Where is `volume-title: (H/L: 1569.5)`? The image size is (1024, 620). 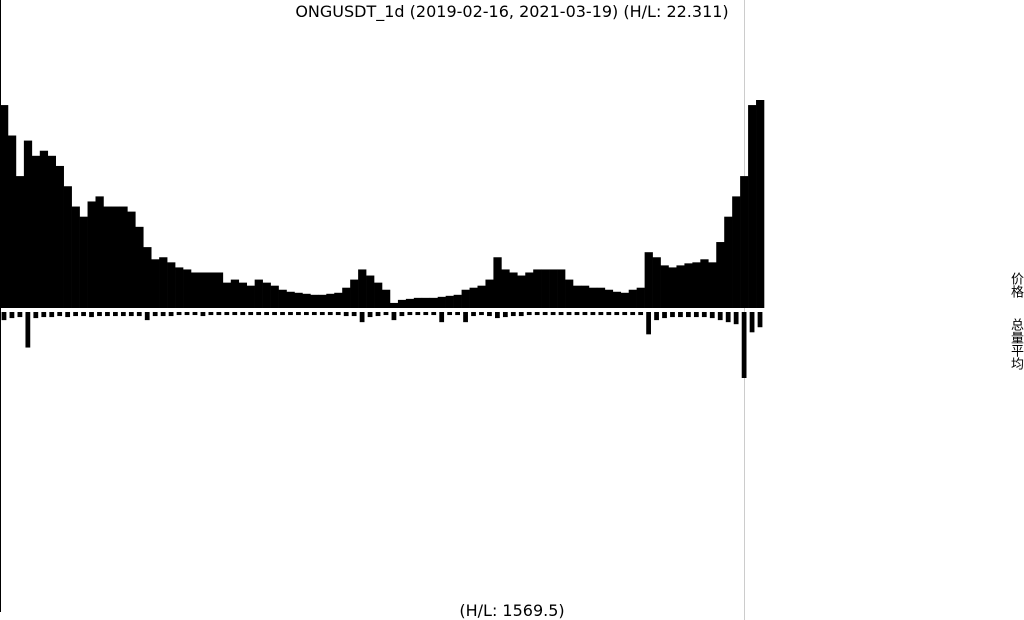
volume-title: (H/L: 1569.5) is located at coordinates (511, 610).